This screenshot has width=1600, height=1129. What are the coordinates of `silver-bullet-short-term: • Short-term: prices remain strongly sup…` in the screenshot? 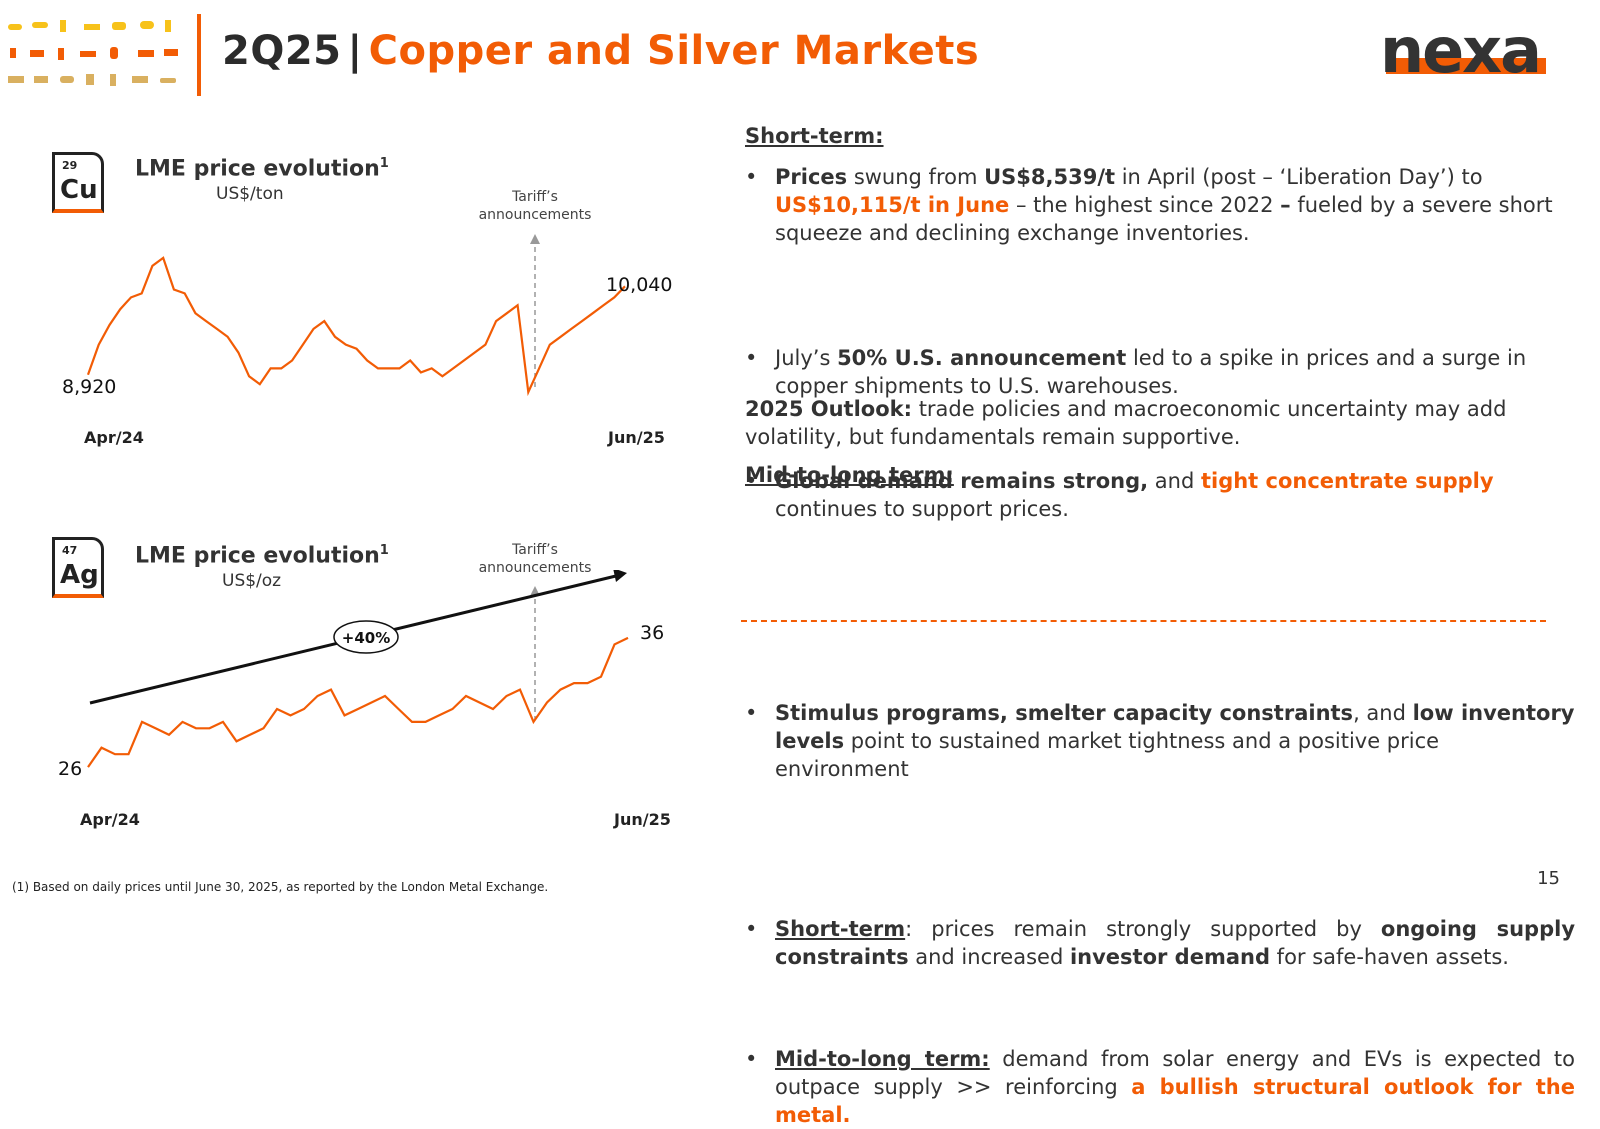 It's located at (1160, 943).